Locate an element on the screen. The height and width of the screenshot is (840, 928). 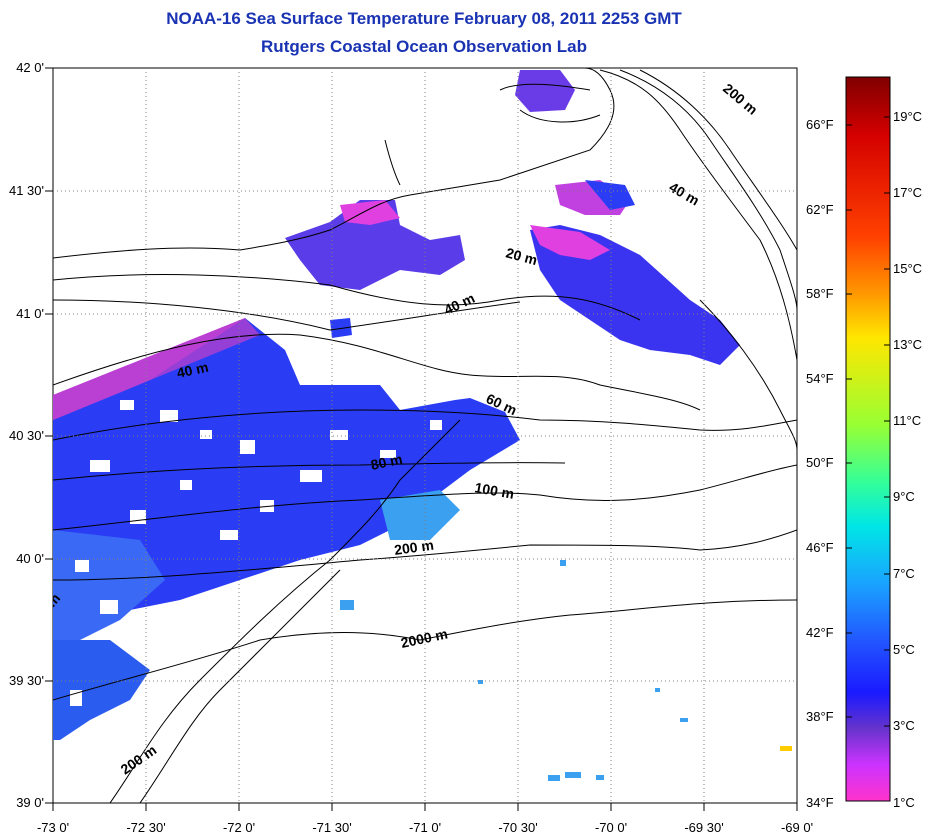
colorbar-label-42f: 42°F is located at coordinates (820, 632).